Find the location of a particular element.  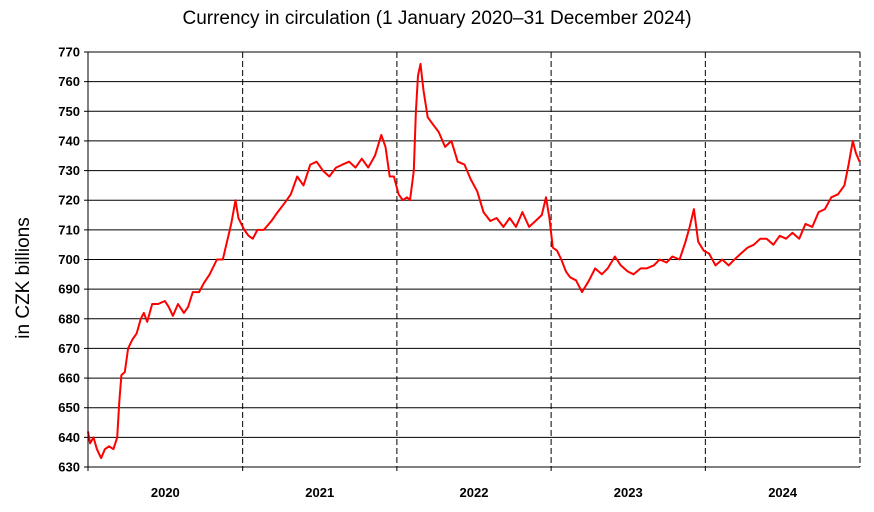

y-tick-label: 770 is located at coordinates (69, 52).